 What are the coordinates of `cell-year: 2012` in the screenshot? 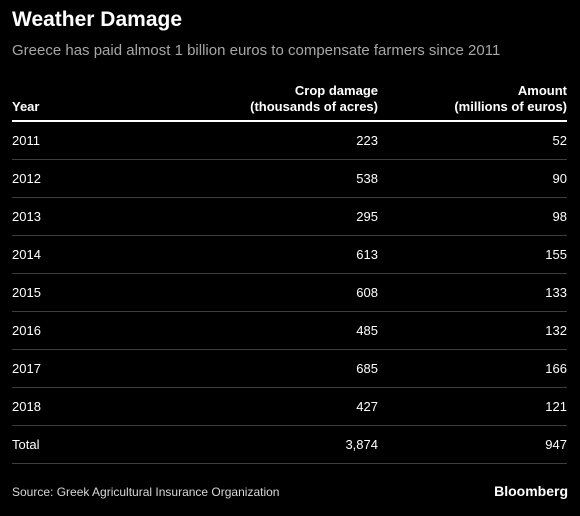 It's located at (72, 178).